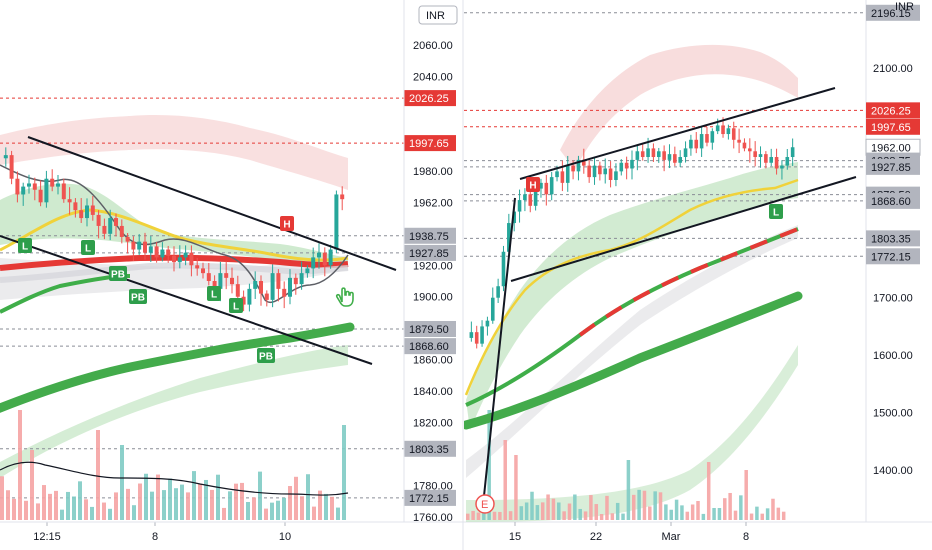 This screenshot has width=932, height=550. I want to click on green-band-lower-right, so click(632, 433).